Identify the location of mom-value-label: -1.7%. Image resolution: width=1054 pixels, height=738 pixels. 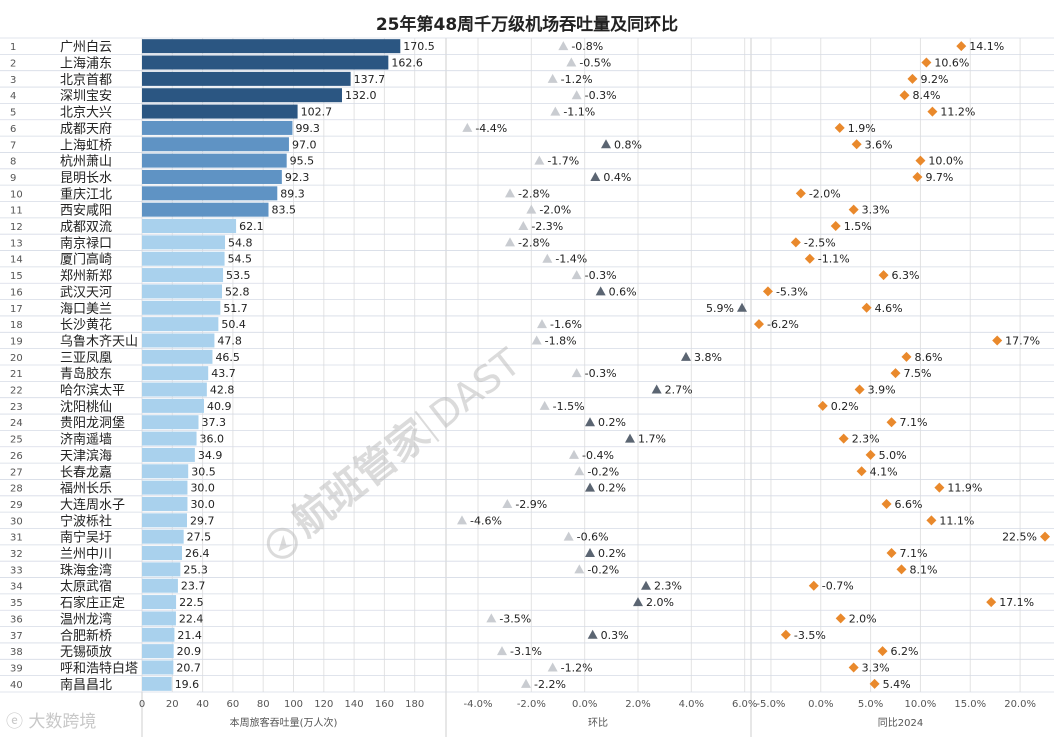
(563, 161).